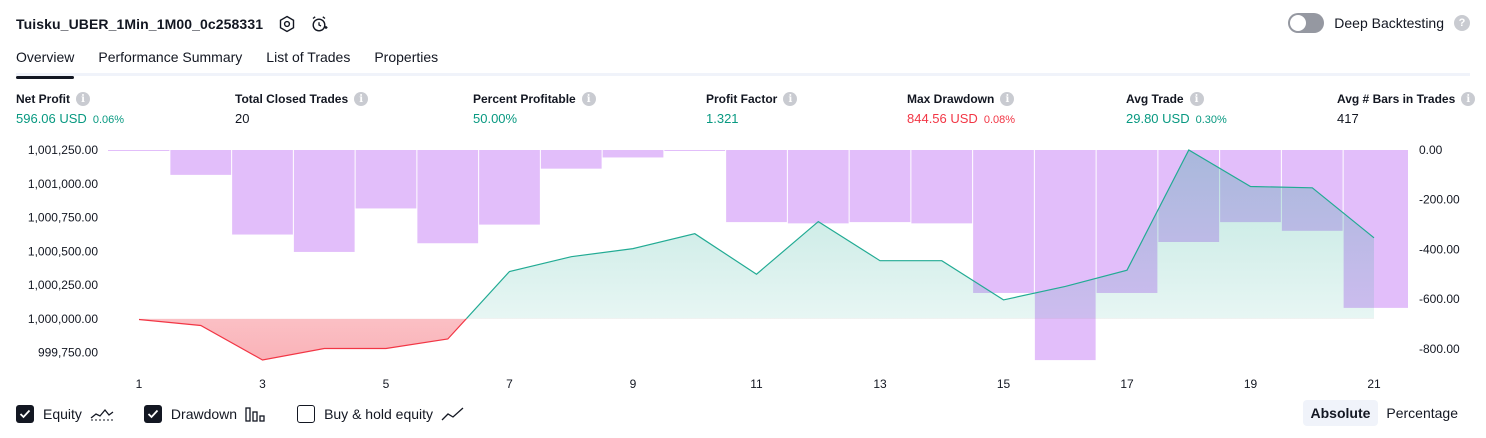 This screenshot has height=438, width=1486. What do you see at coordinates (534, 109) in the screenshot?
I see `metric-percent-profitable: Percent Profitable i 50.00%` at bounding box center [534, 109].